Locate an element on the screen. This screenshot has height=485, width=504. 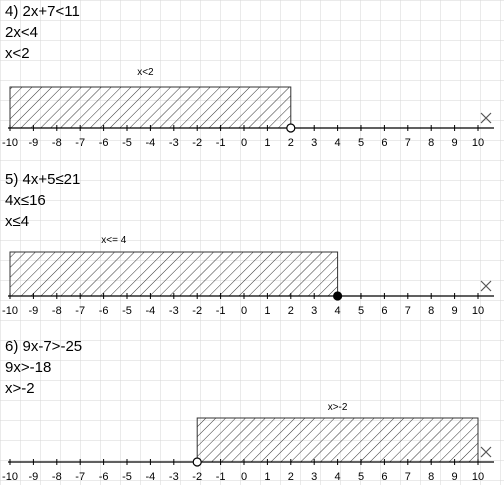
problem-4-step-3: x<2 is located at coordinates (17, 53).